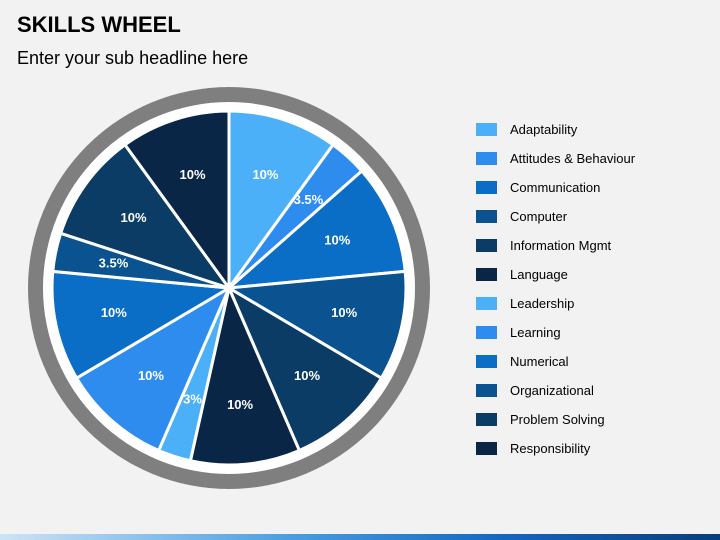  I want to click on legend-label: Adaptability, so click(544, 129).